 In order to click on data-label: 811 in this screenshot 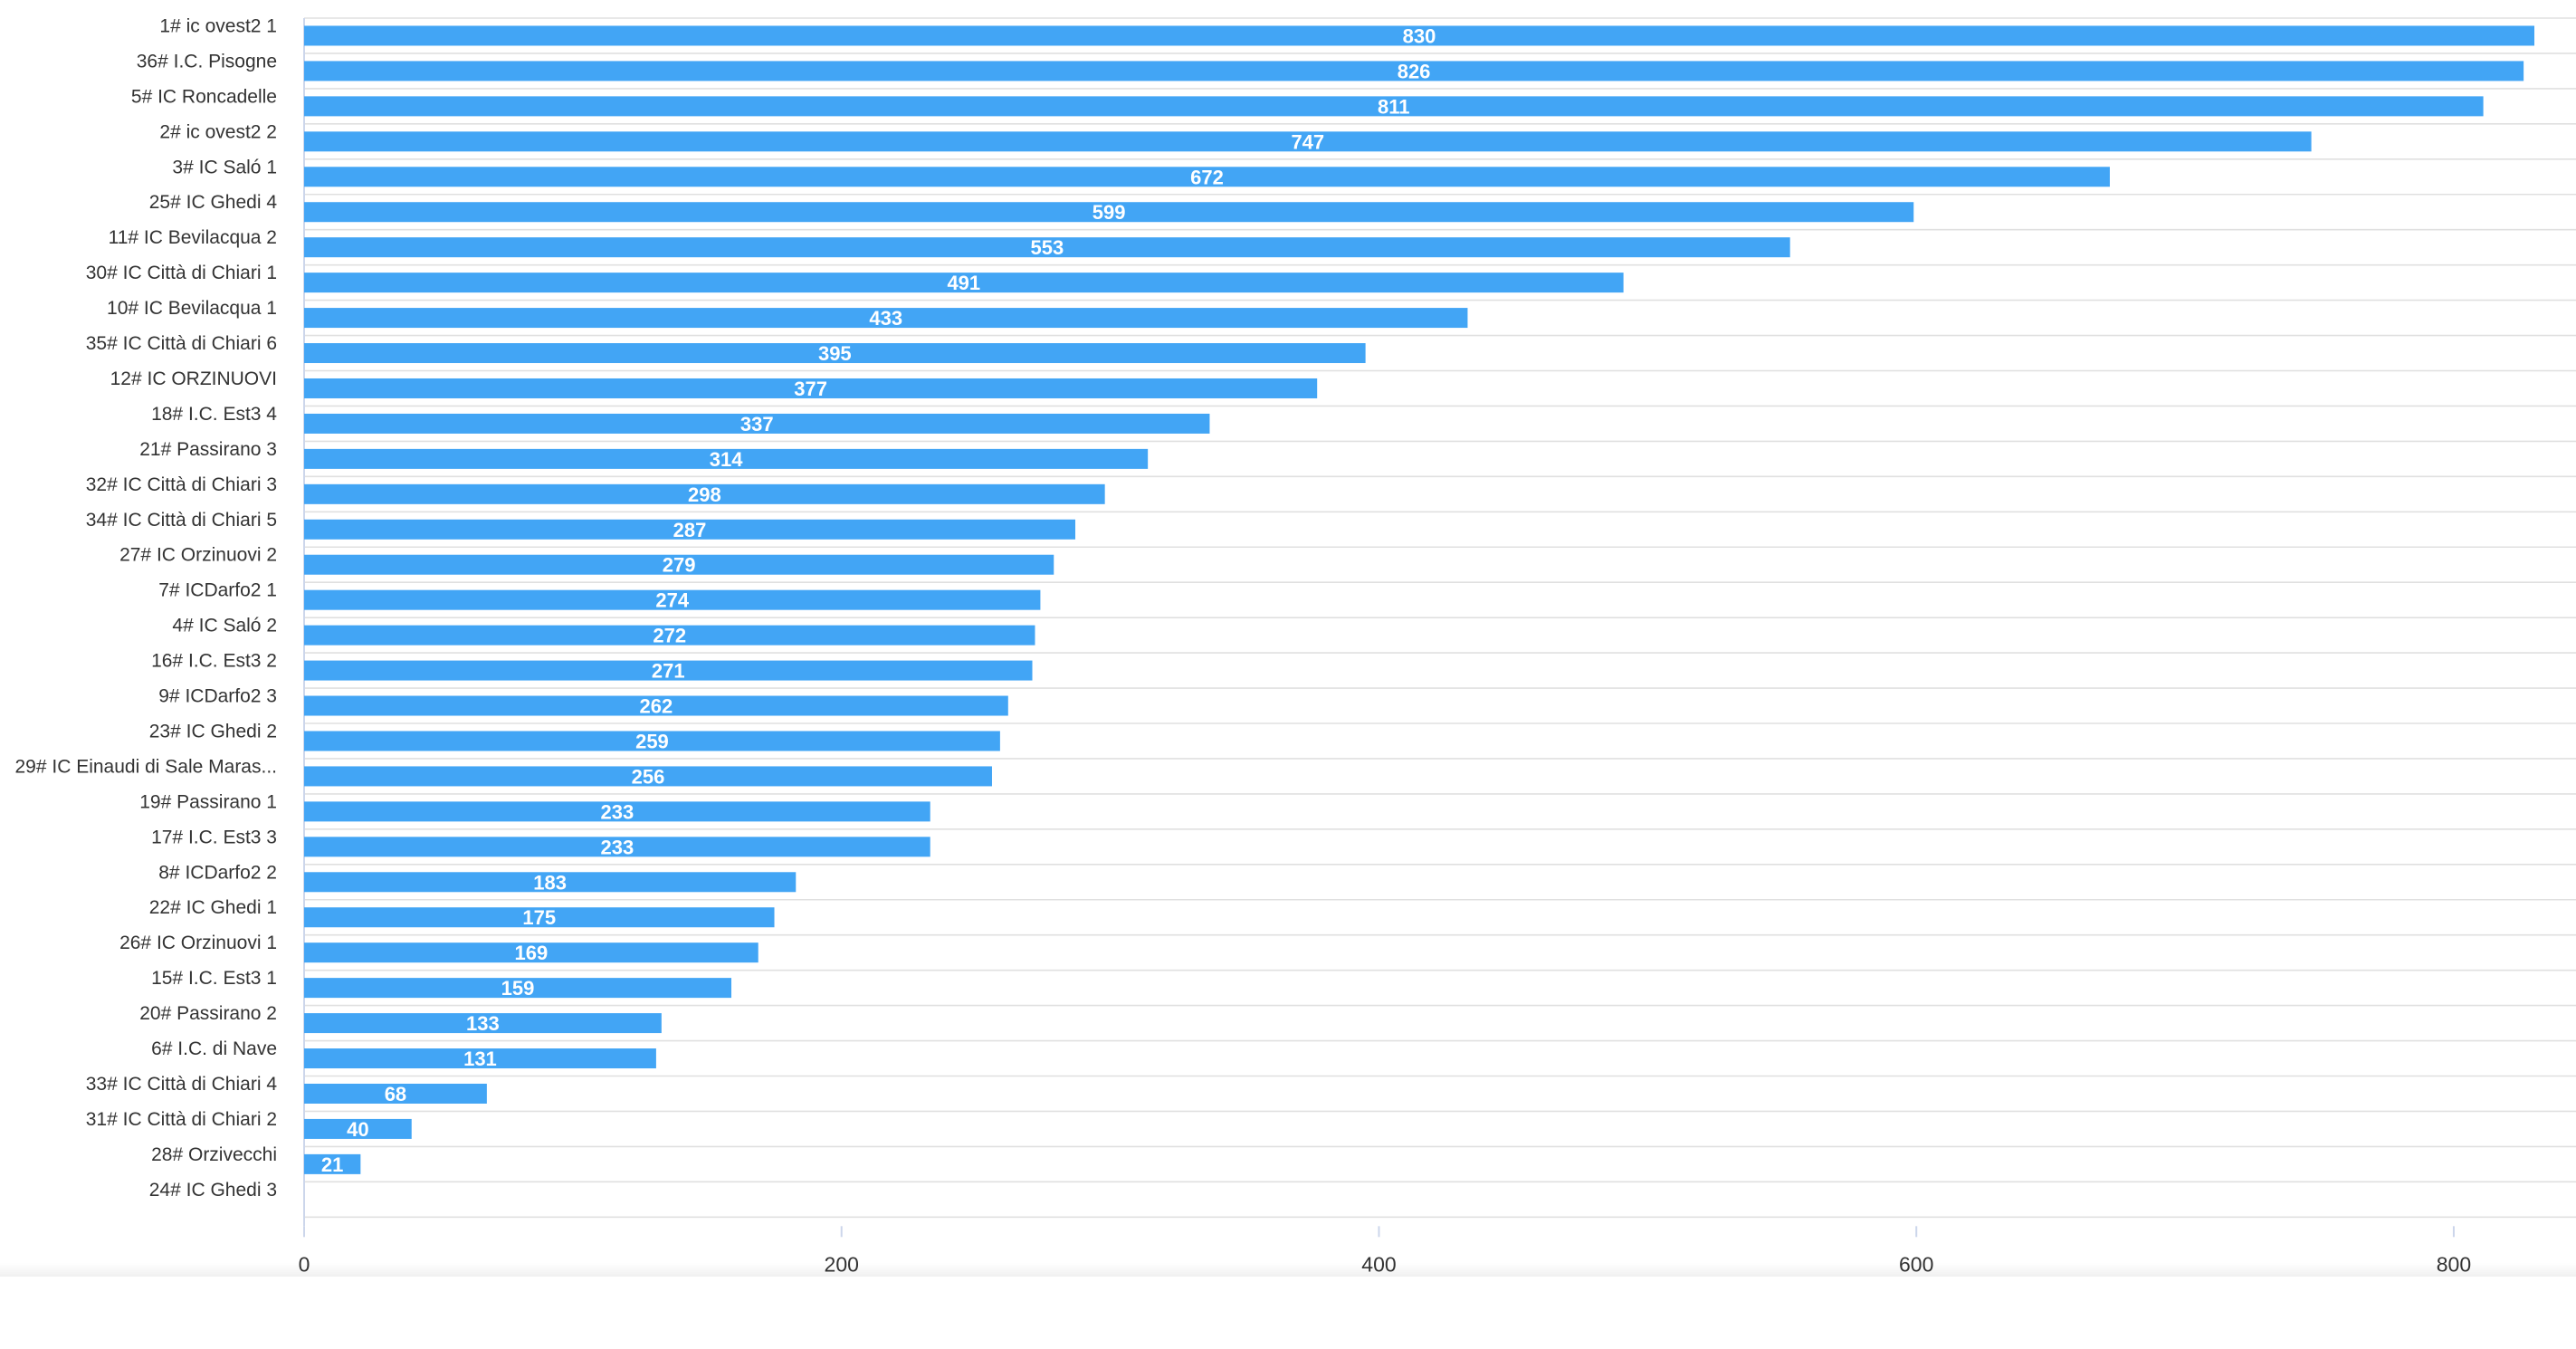, I will do `click(1394, 106)`.